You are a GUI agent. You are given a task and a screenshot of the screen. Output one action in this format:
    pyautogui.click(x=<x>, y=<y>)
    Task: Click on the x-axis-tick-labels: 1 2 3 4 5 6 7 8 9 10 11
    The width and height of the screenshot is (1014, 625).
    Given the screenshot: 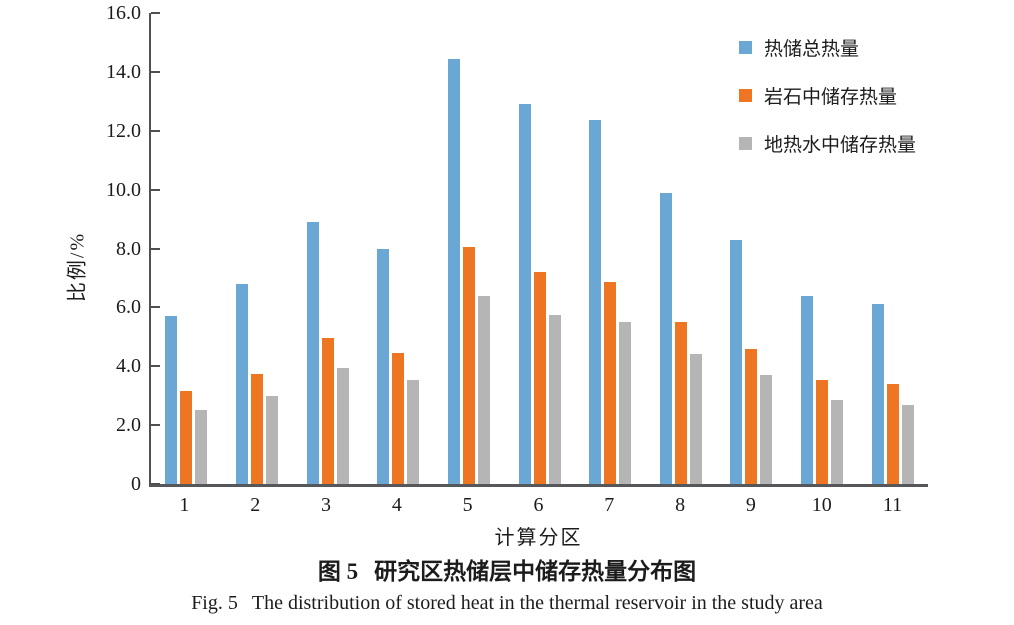 What is the action you would take?
    pyautogui.click(x=538, y=505)
    